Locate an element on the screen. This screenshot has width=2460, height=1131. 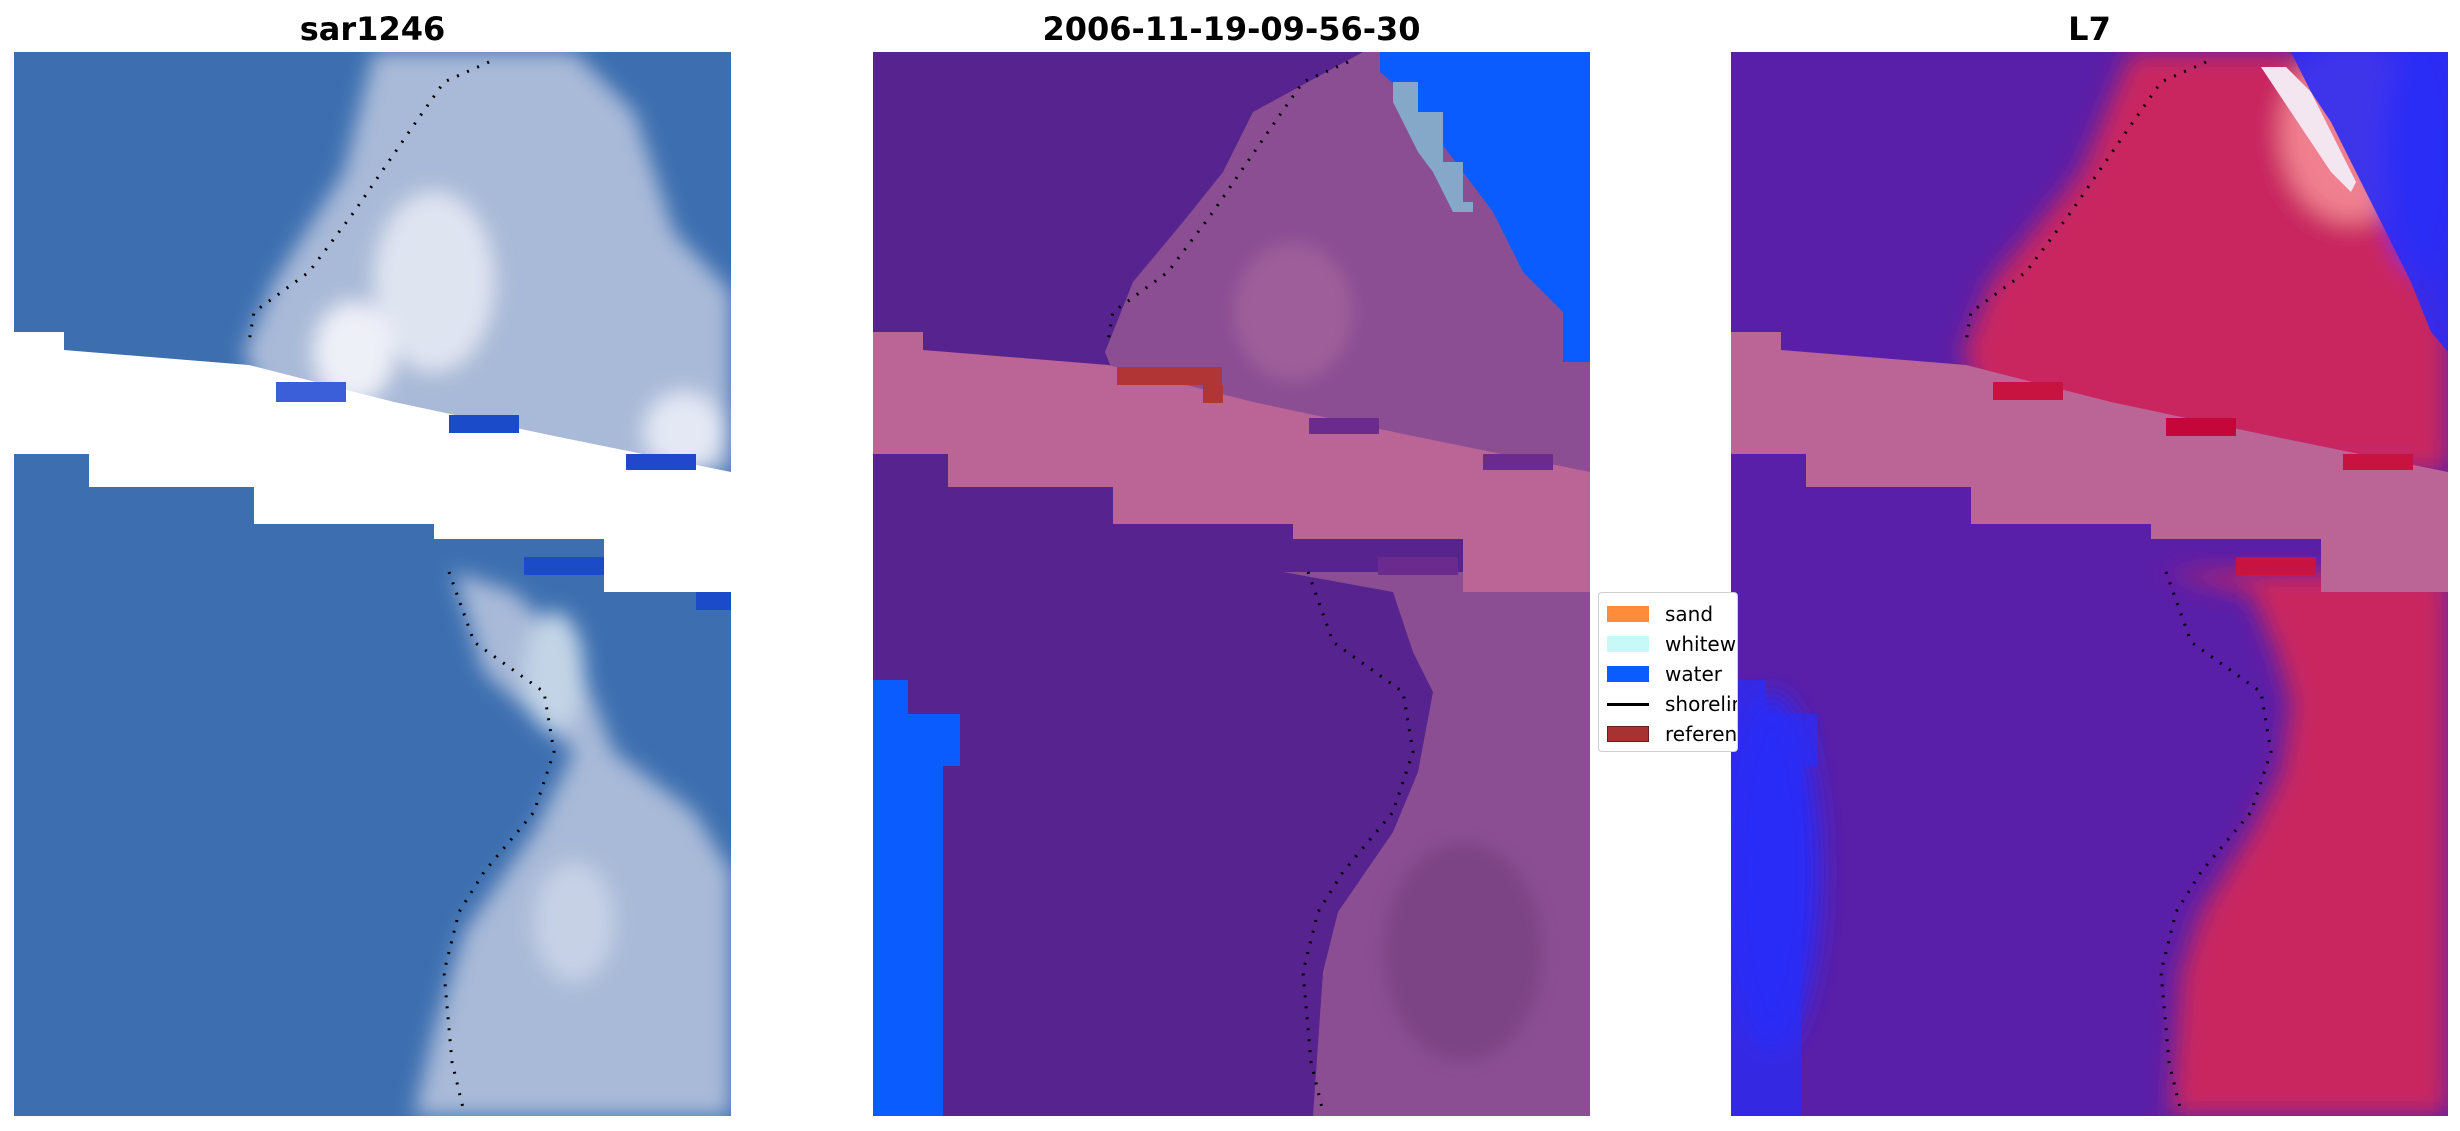
land-south is located at coordinates (2304, 844).